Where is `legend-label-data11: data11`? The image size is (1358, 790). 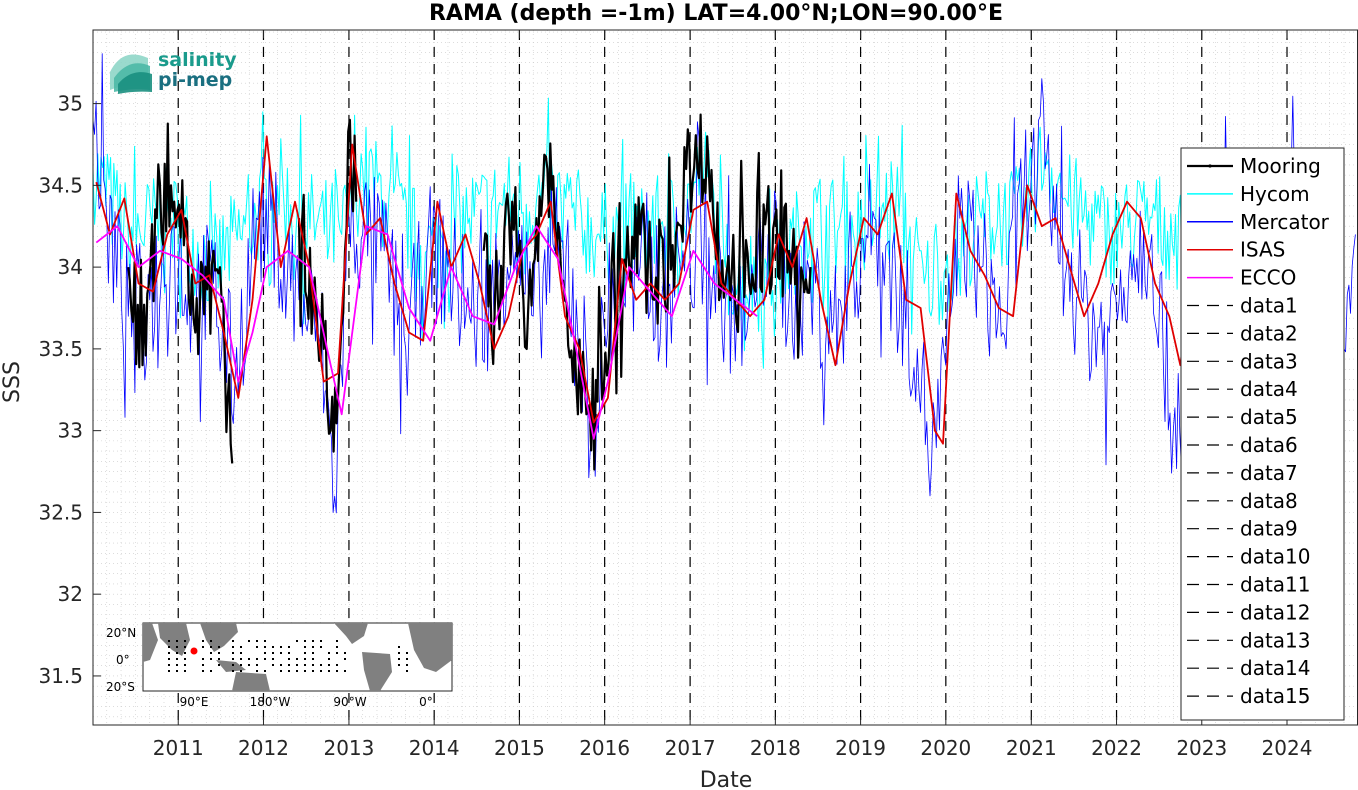
legend-label-data11: data11 is located at coordinates (1275, 585).